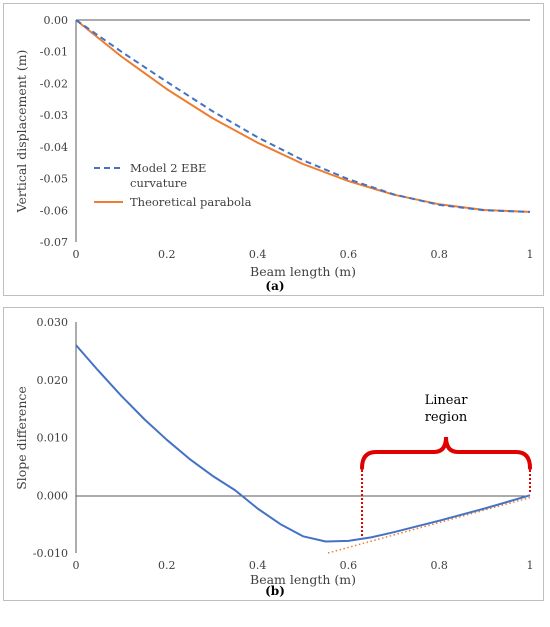 The width and height of the screenshot is (550, 627). I want to click on panel-a-y-tick-label: -0.04, so click(54, 147).